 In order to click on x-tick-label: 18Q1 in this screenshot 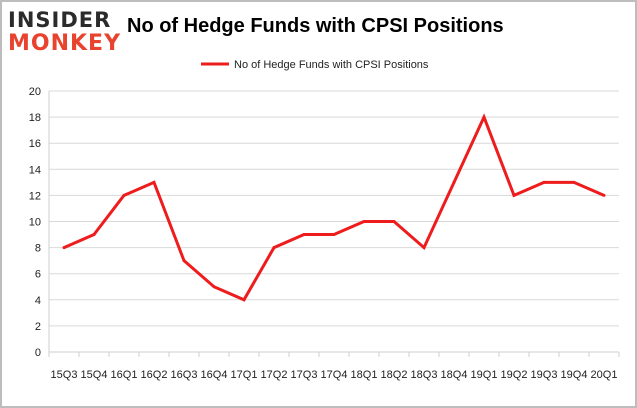, I will do `click(364, 375)`.